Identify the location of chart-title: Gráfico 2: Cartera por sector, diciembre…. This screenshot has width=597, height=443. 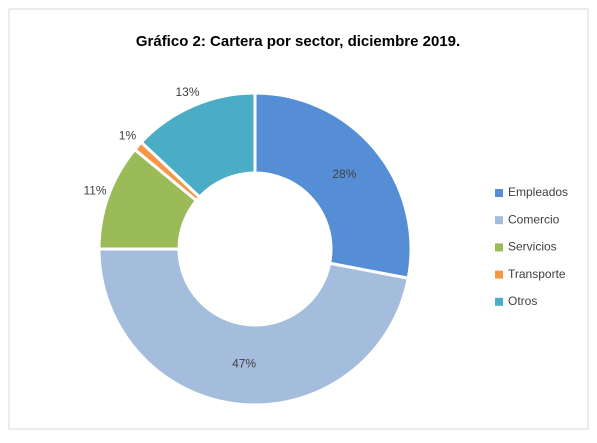
(298, 41).